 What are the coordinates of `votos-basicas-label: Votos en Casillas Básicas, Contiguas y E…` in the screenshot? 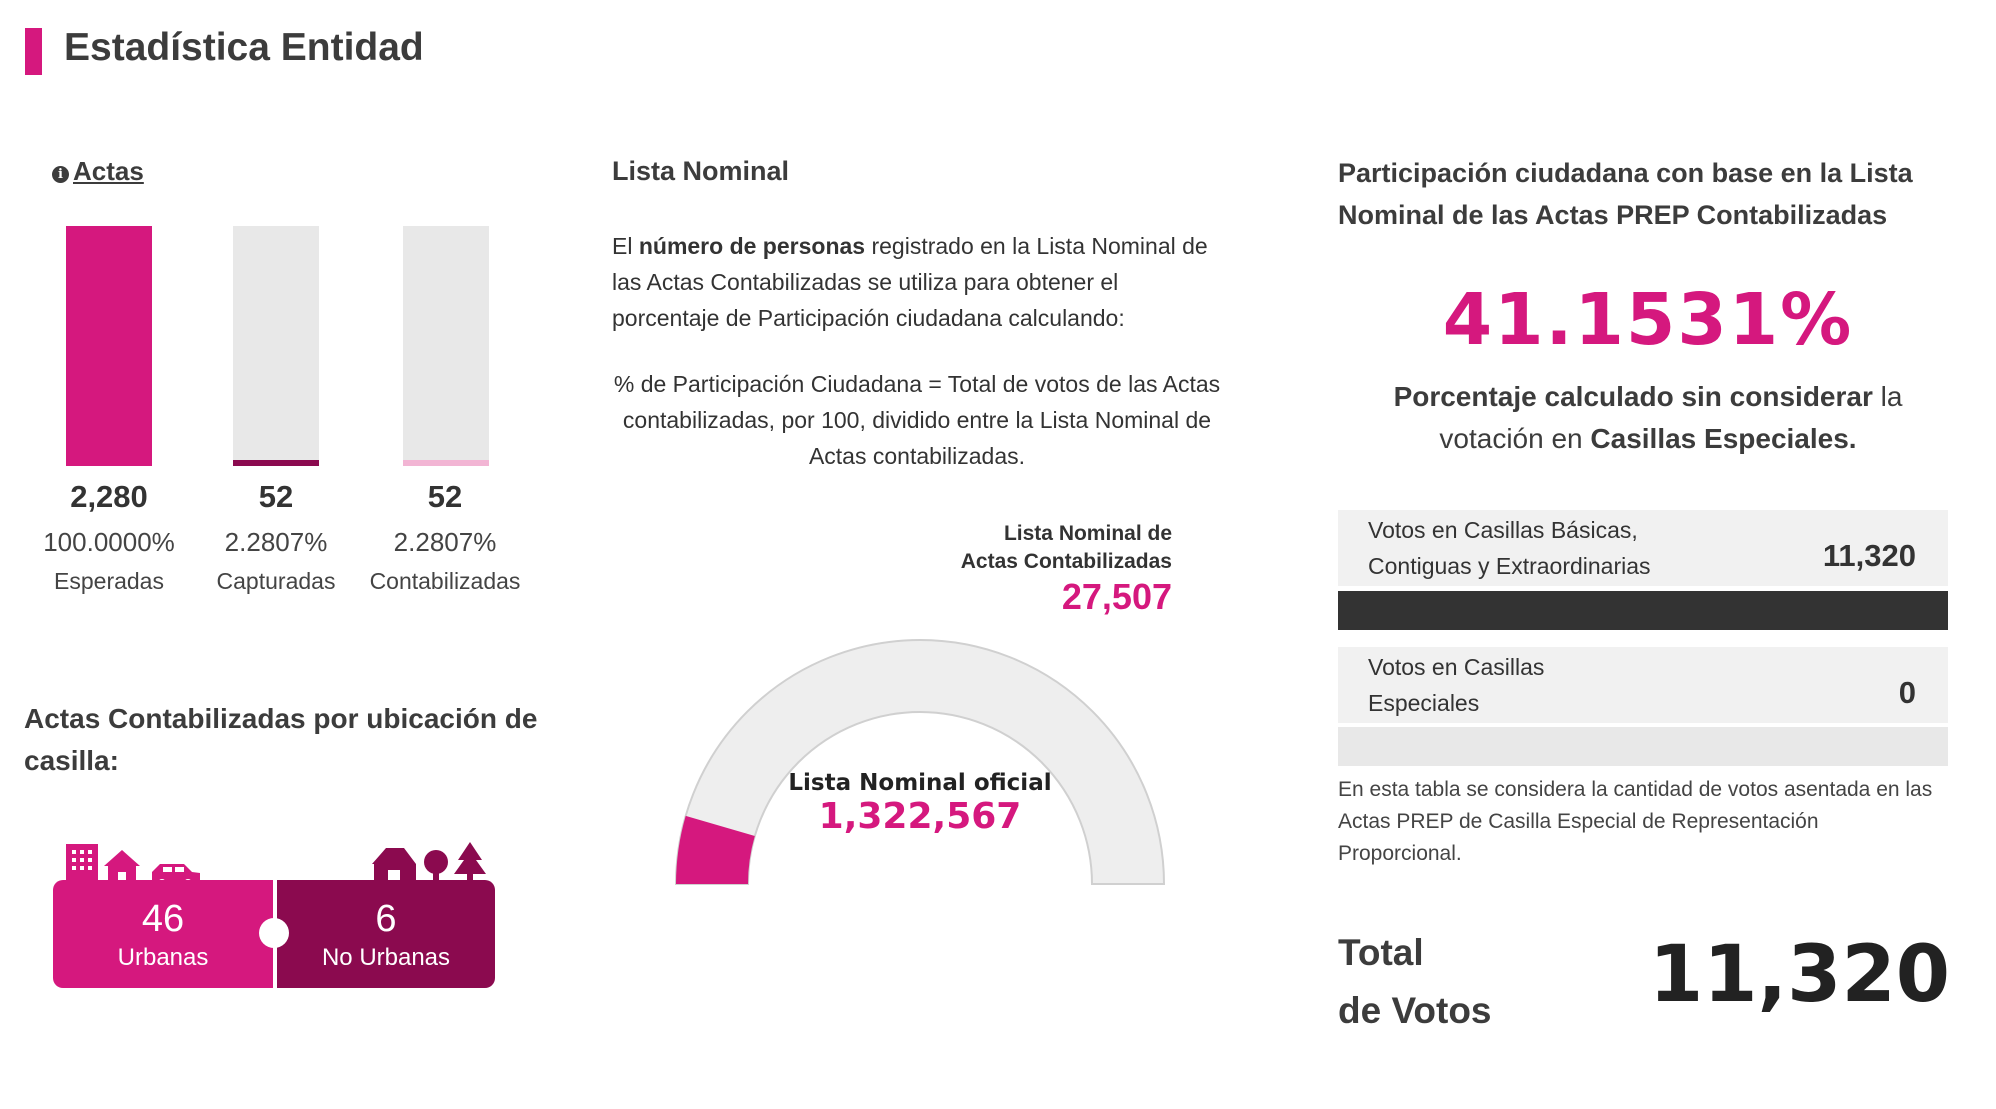 It's located at (1509, 548).